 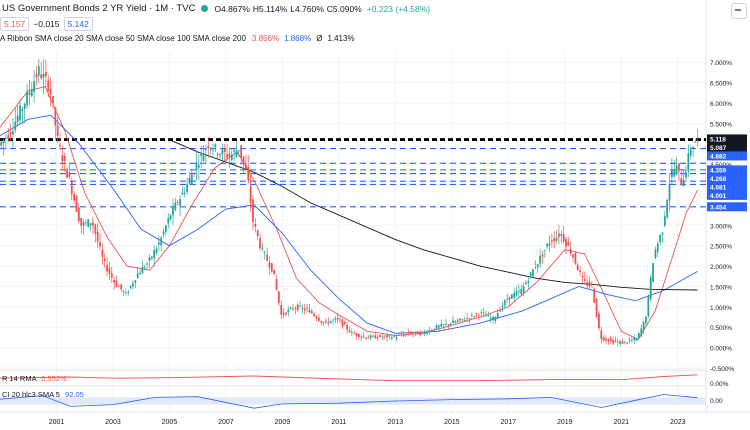 What do you see at coordinates (307, 8) in the screenshot?
I see `ohlc-low: L4.760%` at bounding box center [307, 8].